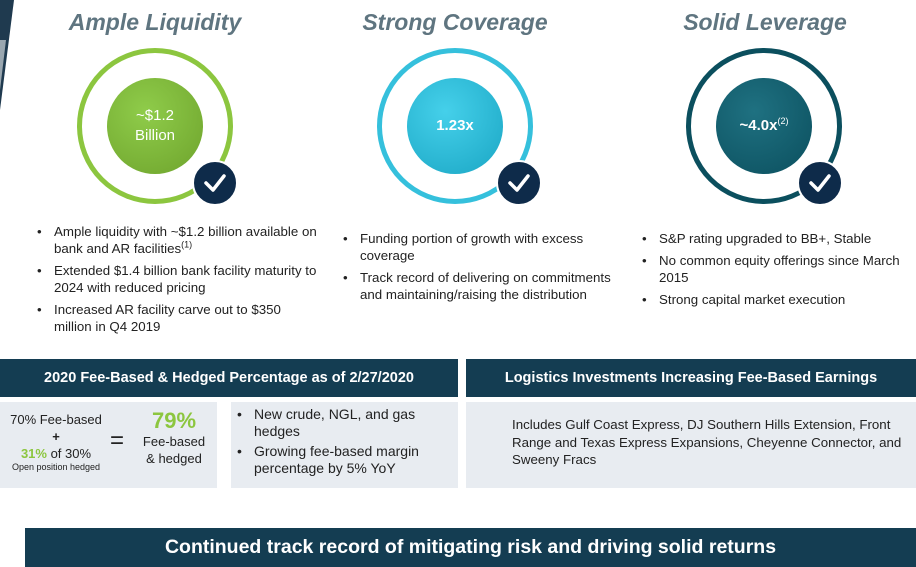  I want to click on logistics-panel, so click(691, 445).